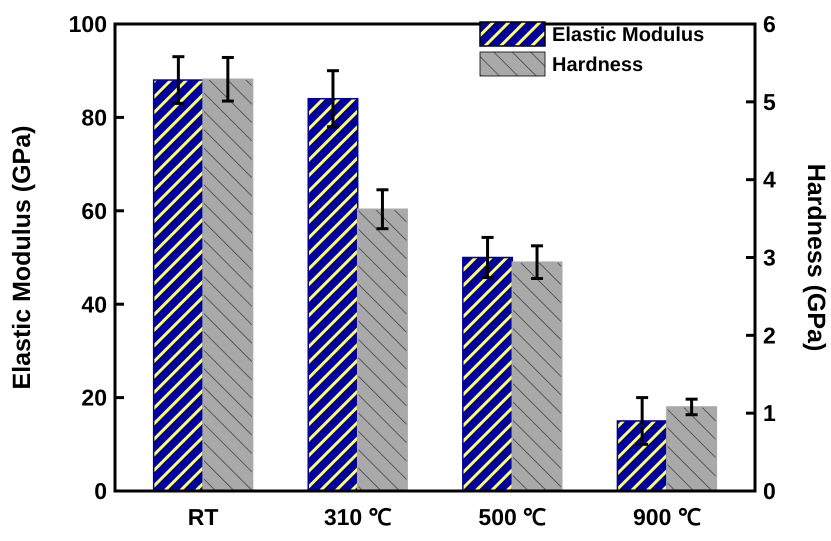 This screenshot has height=541, width=831. I want to click on y-axis-title: Elastic Modulus (GPa), so click(22, 258).